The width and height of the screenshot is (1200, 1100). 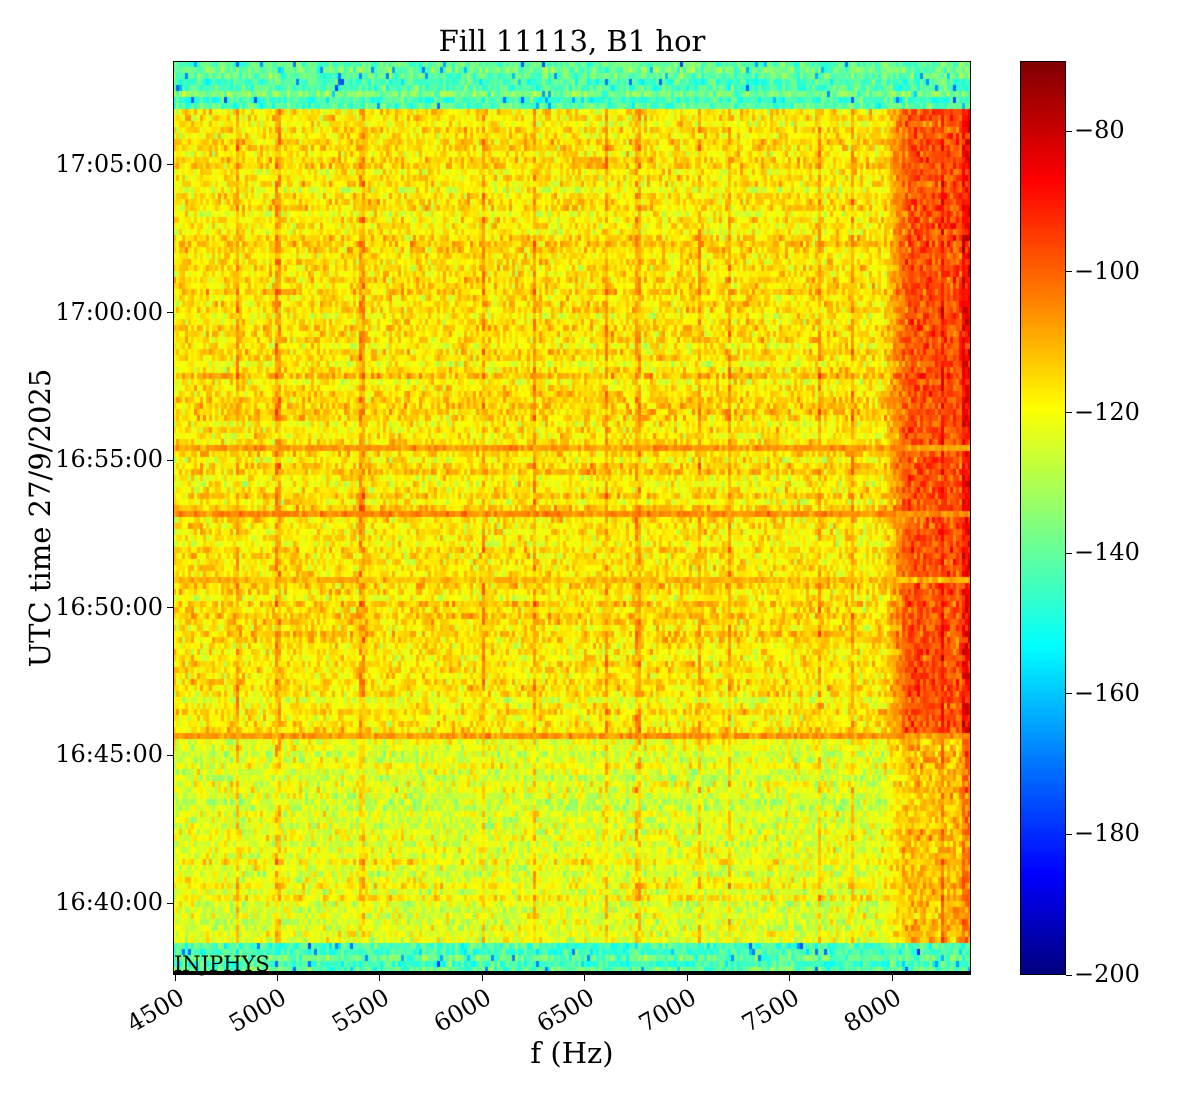 What do you see at coordinates (109, 163) in the screenshot?
I see `y-tick-label: 17:05:00` at bounding box center [109, 163].